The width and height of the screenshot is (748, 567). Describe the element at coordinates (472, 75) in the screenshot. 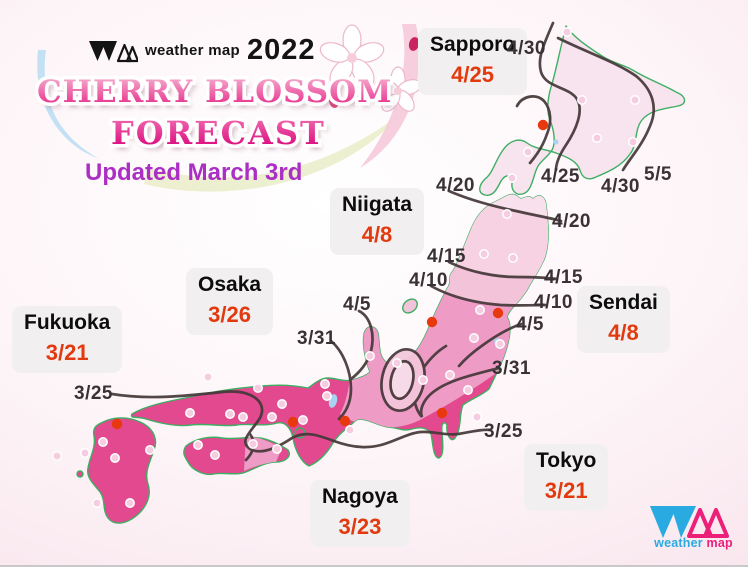

I see `city-bloom-date: 4/25` at that location.